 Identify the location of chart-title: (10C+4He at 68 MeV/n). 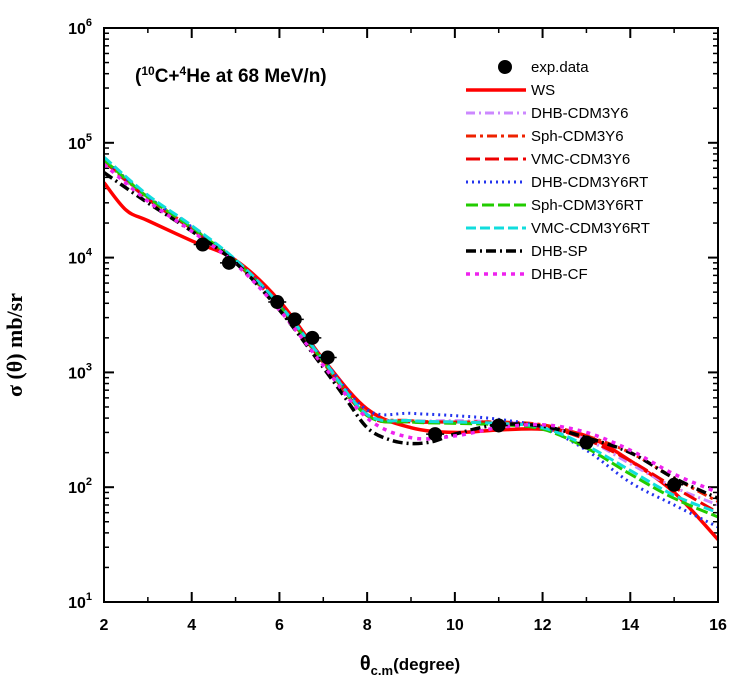
(231, 75).